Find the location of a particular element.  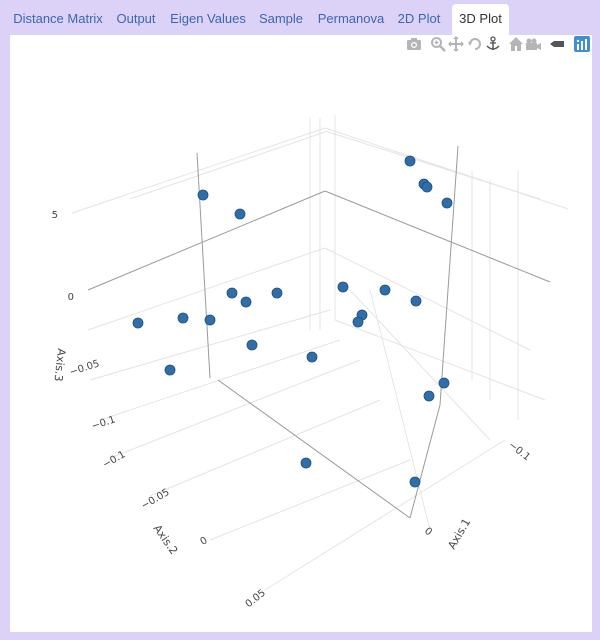

turntable-rotation-icon is located at coordinates (493, 44).